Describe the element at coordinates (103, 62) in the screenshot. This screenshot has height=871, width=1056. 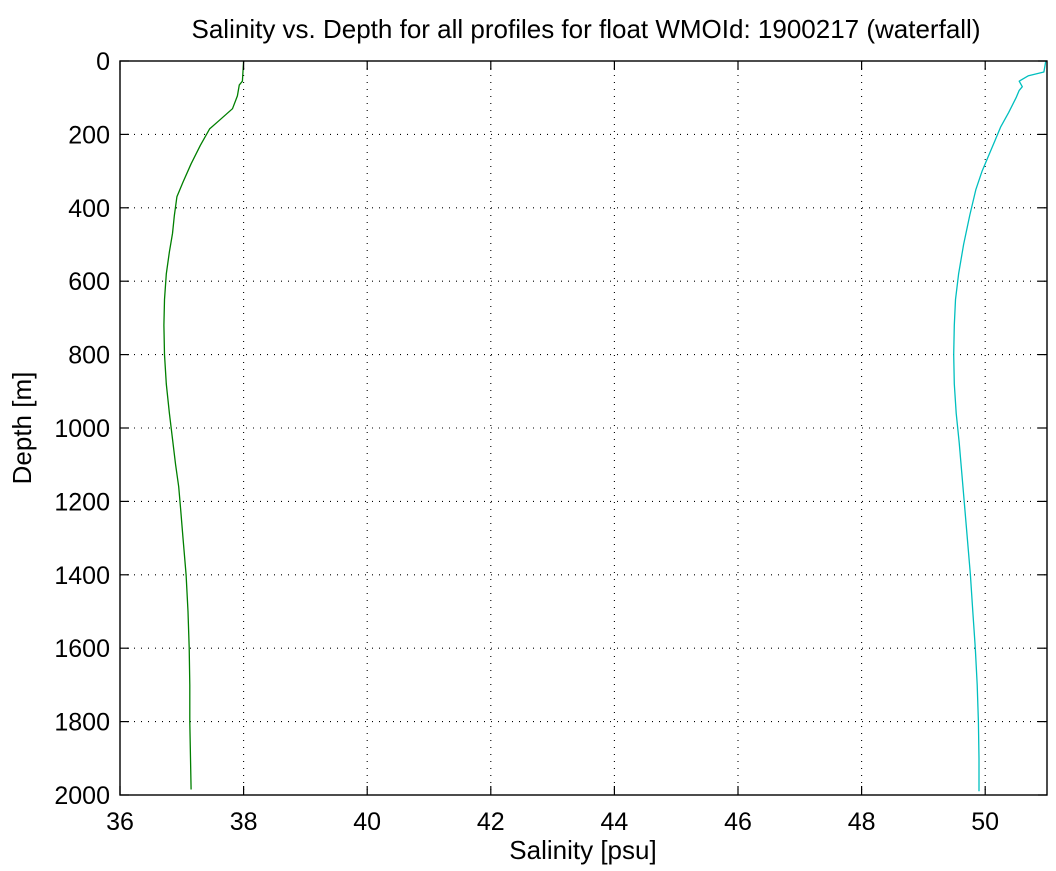
I see `y-tick-label: 0` at that location.